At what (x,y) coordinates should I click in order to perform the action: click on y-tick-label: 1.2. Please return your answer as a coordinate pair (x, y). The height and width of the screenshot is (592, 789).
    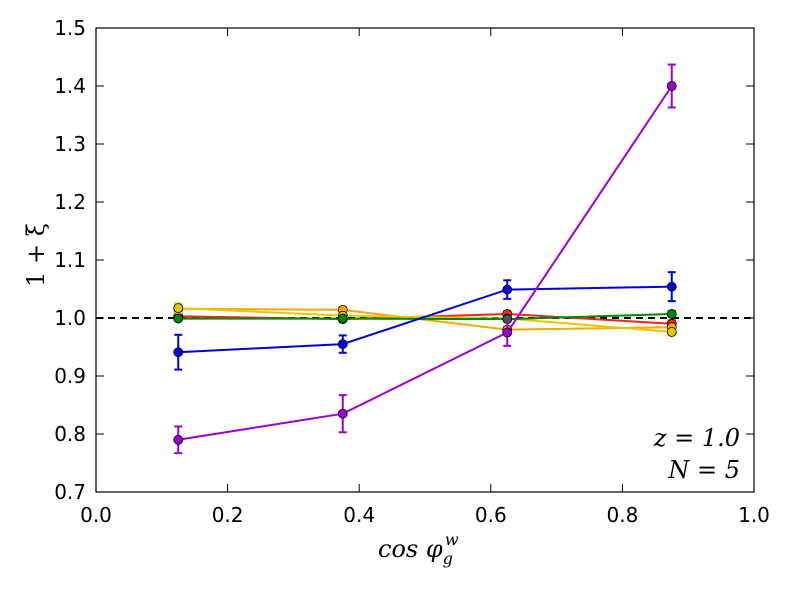
    Looking at the image, I should click on (70, 202).